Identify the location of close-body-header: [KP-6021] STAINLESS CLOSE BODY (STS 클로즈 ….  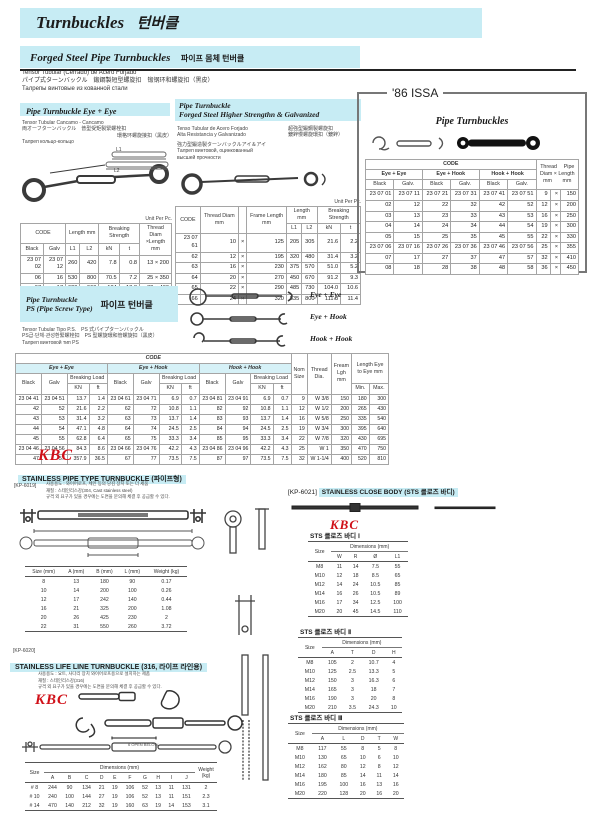
(373, 491).